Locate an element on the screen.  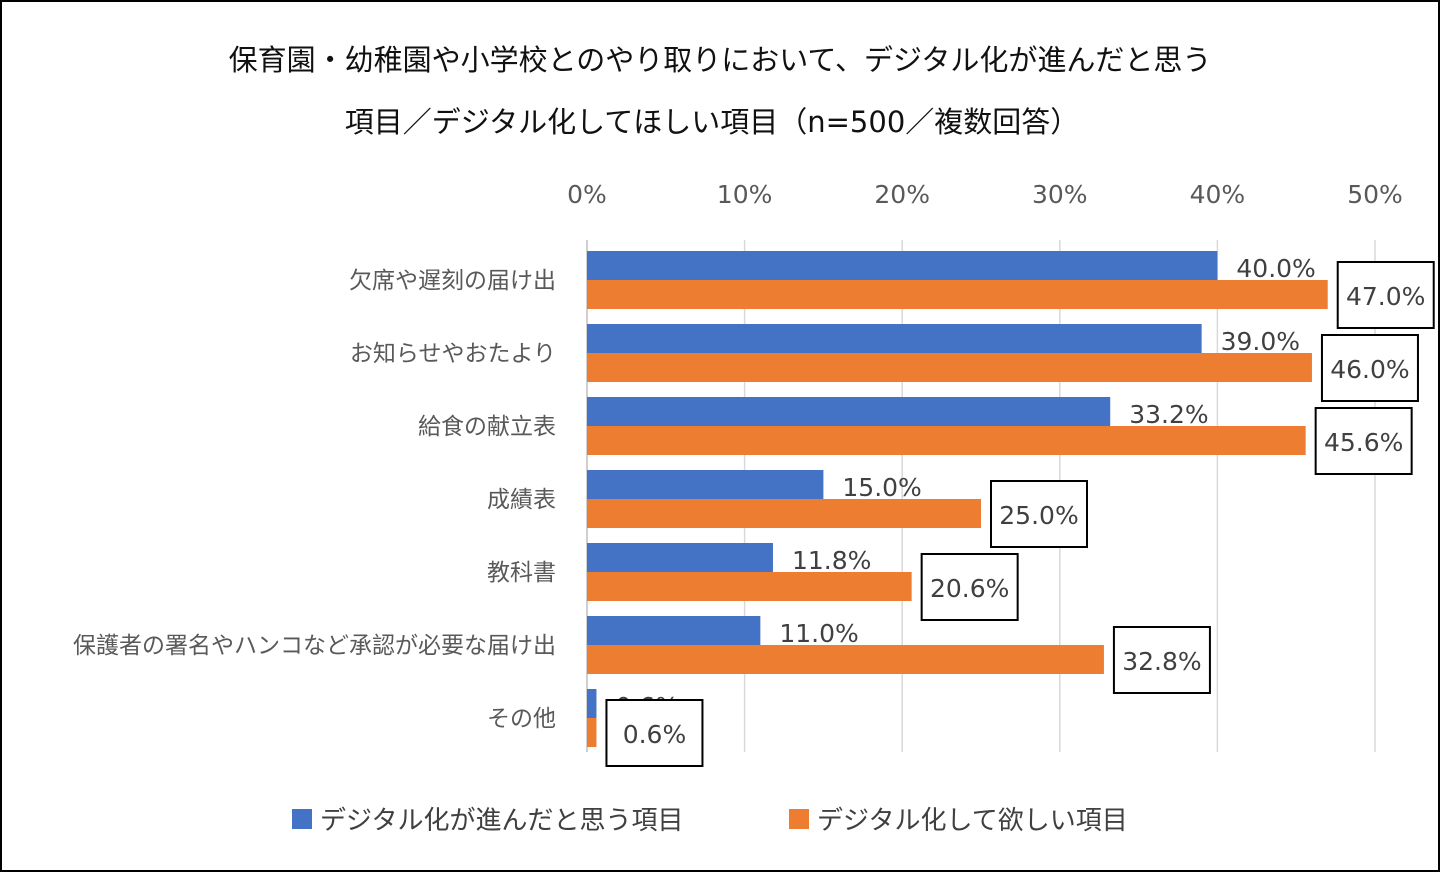
category-label: 教科書 is located at coordinates (521, 573).